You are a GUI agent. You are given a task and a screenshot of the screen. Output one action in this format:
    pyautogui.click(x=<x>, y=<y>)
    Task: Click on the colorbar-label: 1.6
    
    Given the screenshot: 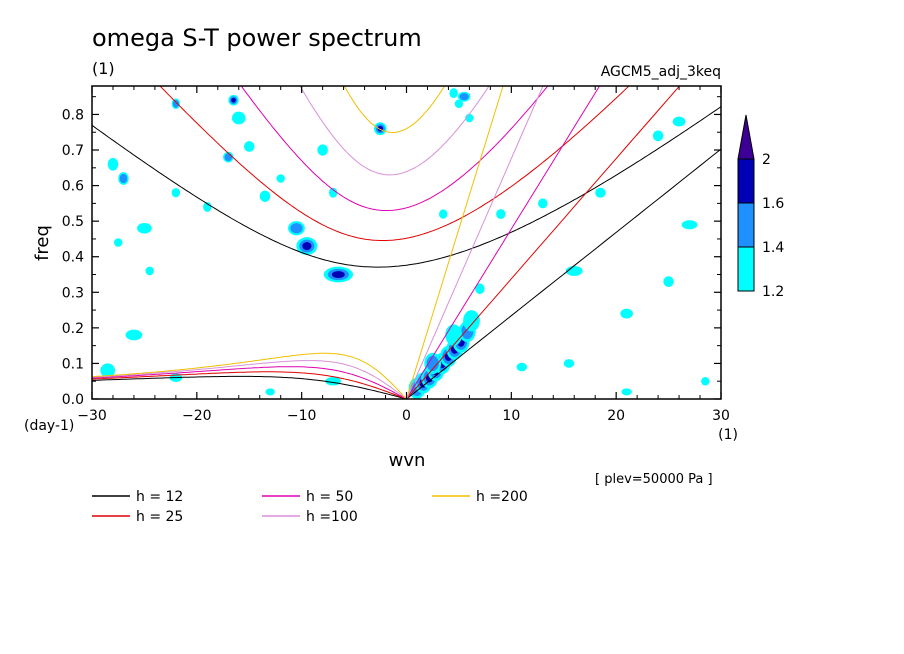 What is the action you would take?
    pyautogui.click(x=773, y=204)
    